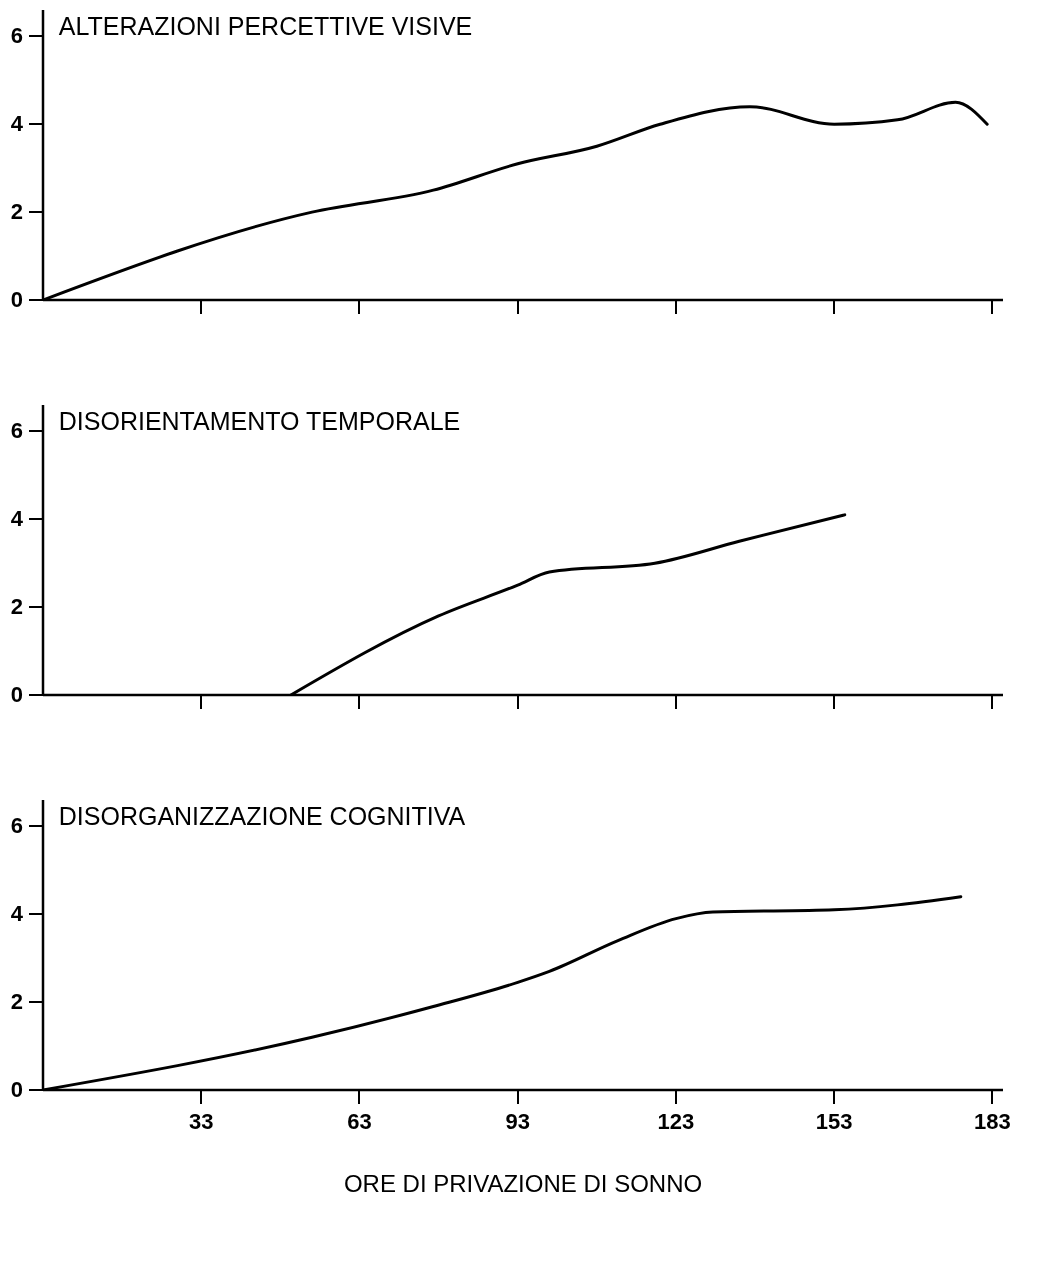  I want to click on chart-title: DISORIENTAMENTO TEMPORALE, so click(259, 421).